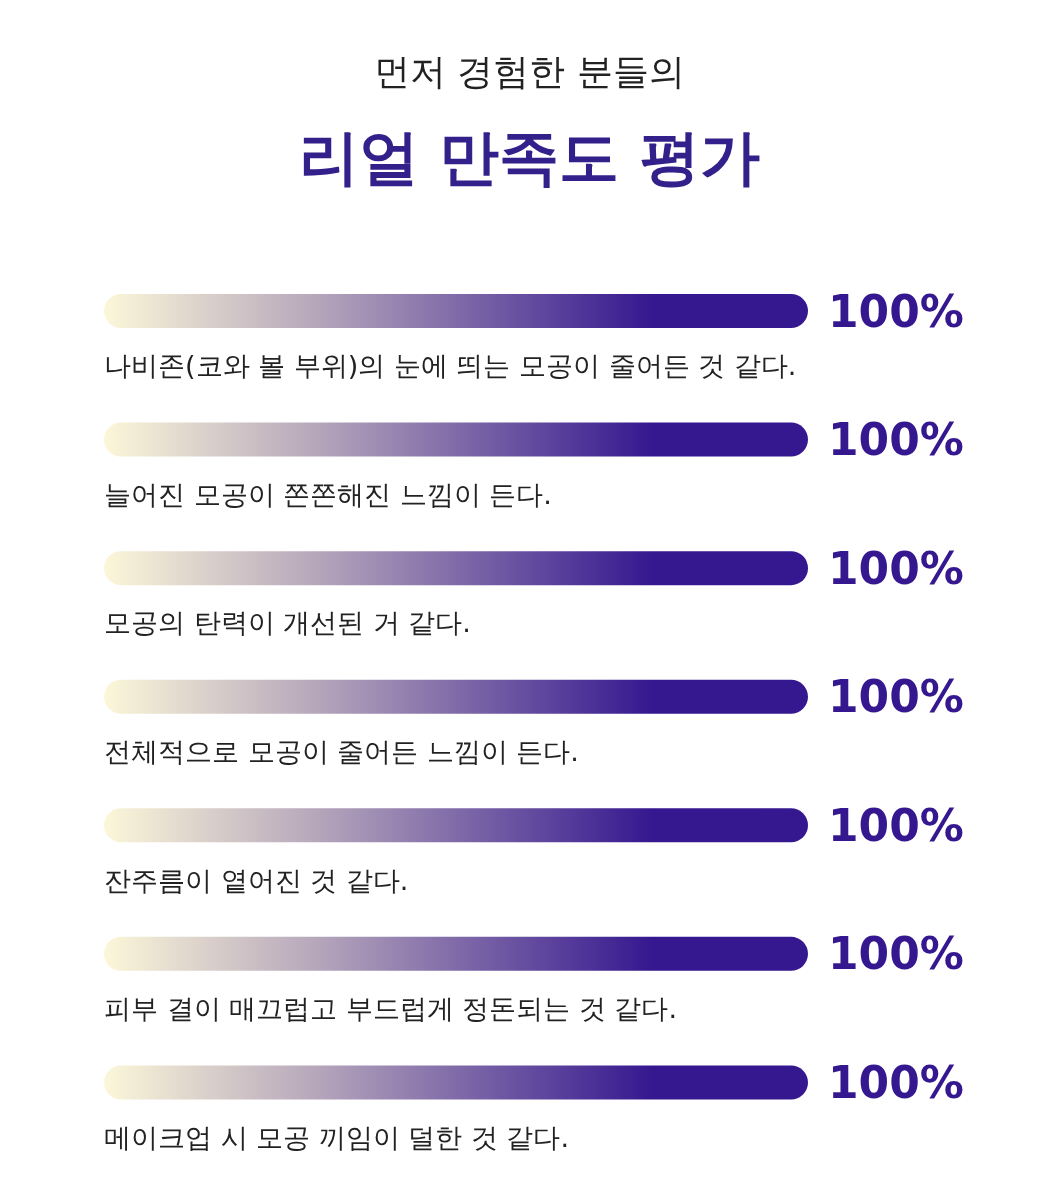 The image size is (1059, 1200). What do you see at coordinates (256, 880) in the screenshot?
I see `y-tick-label: 잔주름이 옅어진 것 같다.` at bounding box center [256, 880].